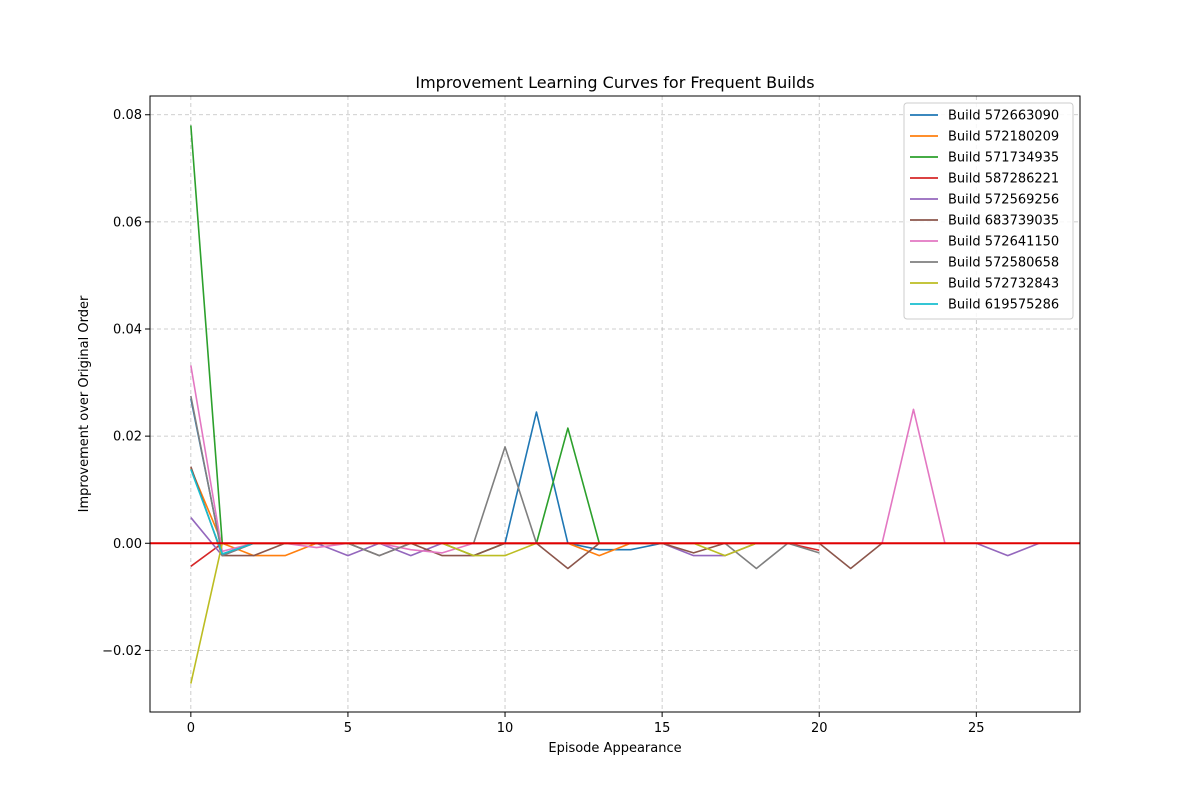 The height and width of the screenshot is (800, 1200). Describe the element at coordinates (505, 728) in the screenshot. I see `x-tick-label: 10` at that location.